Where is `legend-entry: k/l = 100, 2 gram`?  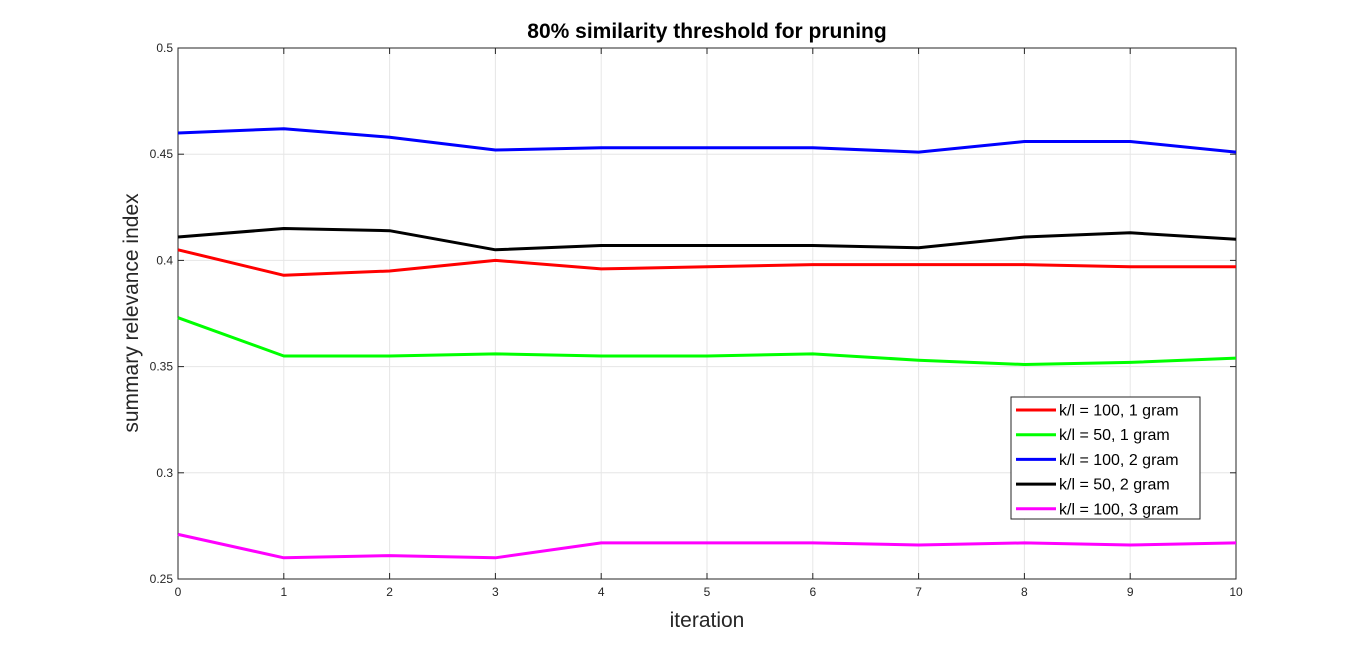 legend-entry: k/l = 100, 2 gram is located at coordinates (1097, 460).